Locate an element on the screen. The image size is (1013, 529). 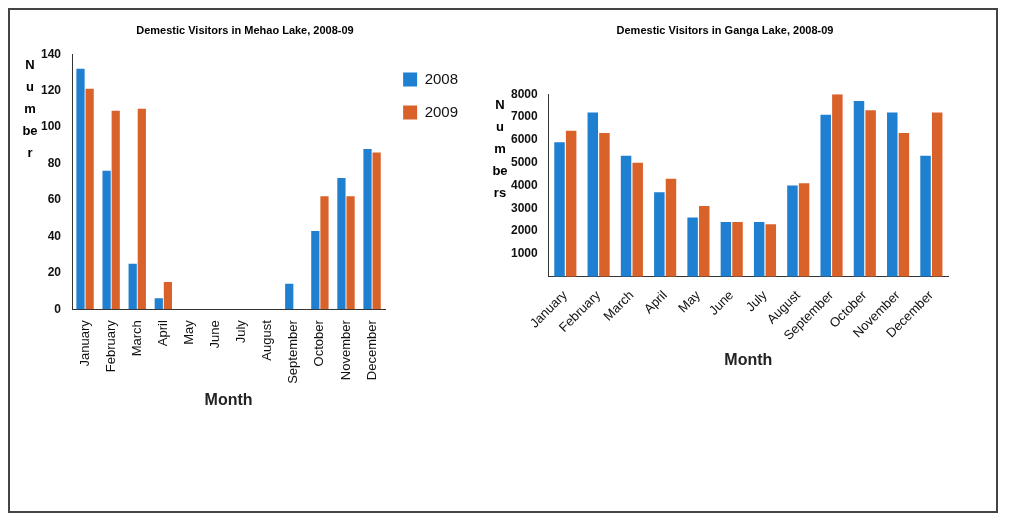
y-tick-label: 3000 is located at coordinates (524, 207).